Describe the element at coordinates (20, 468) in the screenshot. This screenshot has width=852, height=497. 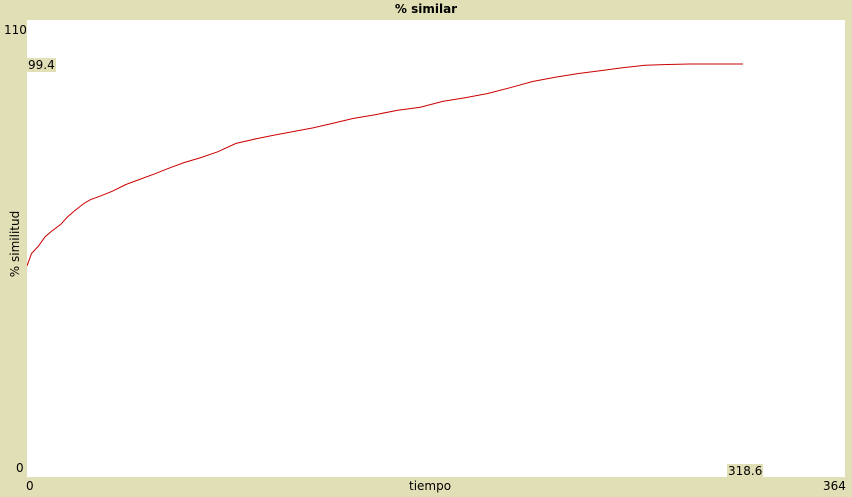
I see `y-axis-min-label: 0` at that location.